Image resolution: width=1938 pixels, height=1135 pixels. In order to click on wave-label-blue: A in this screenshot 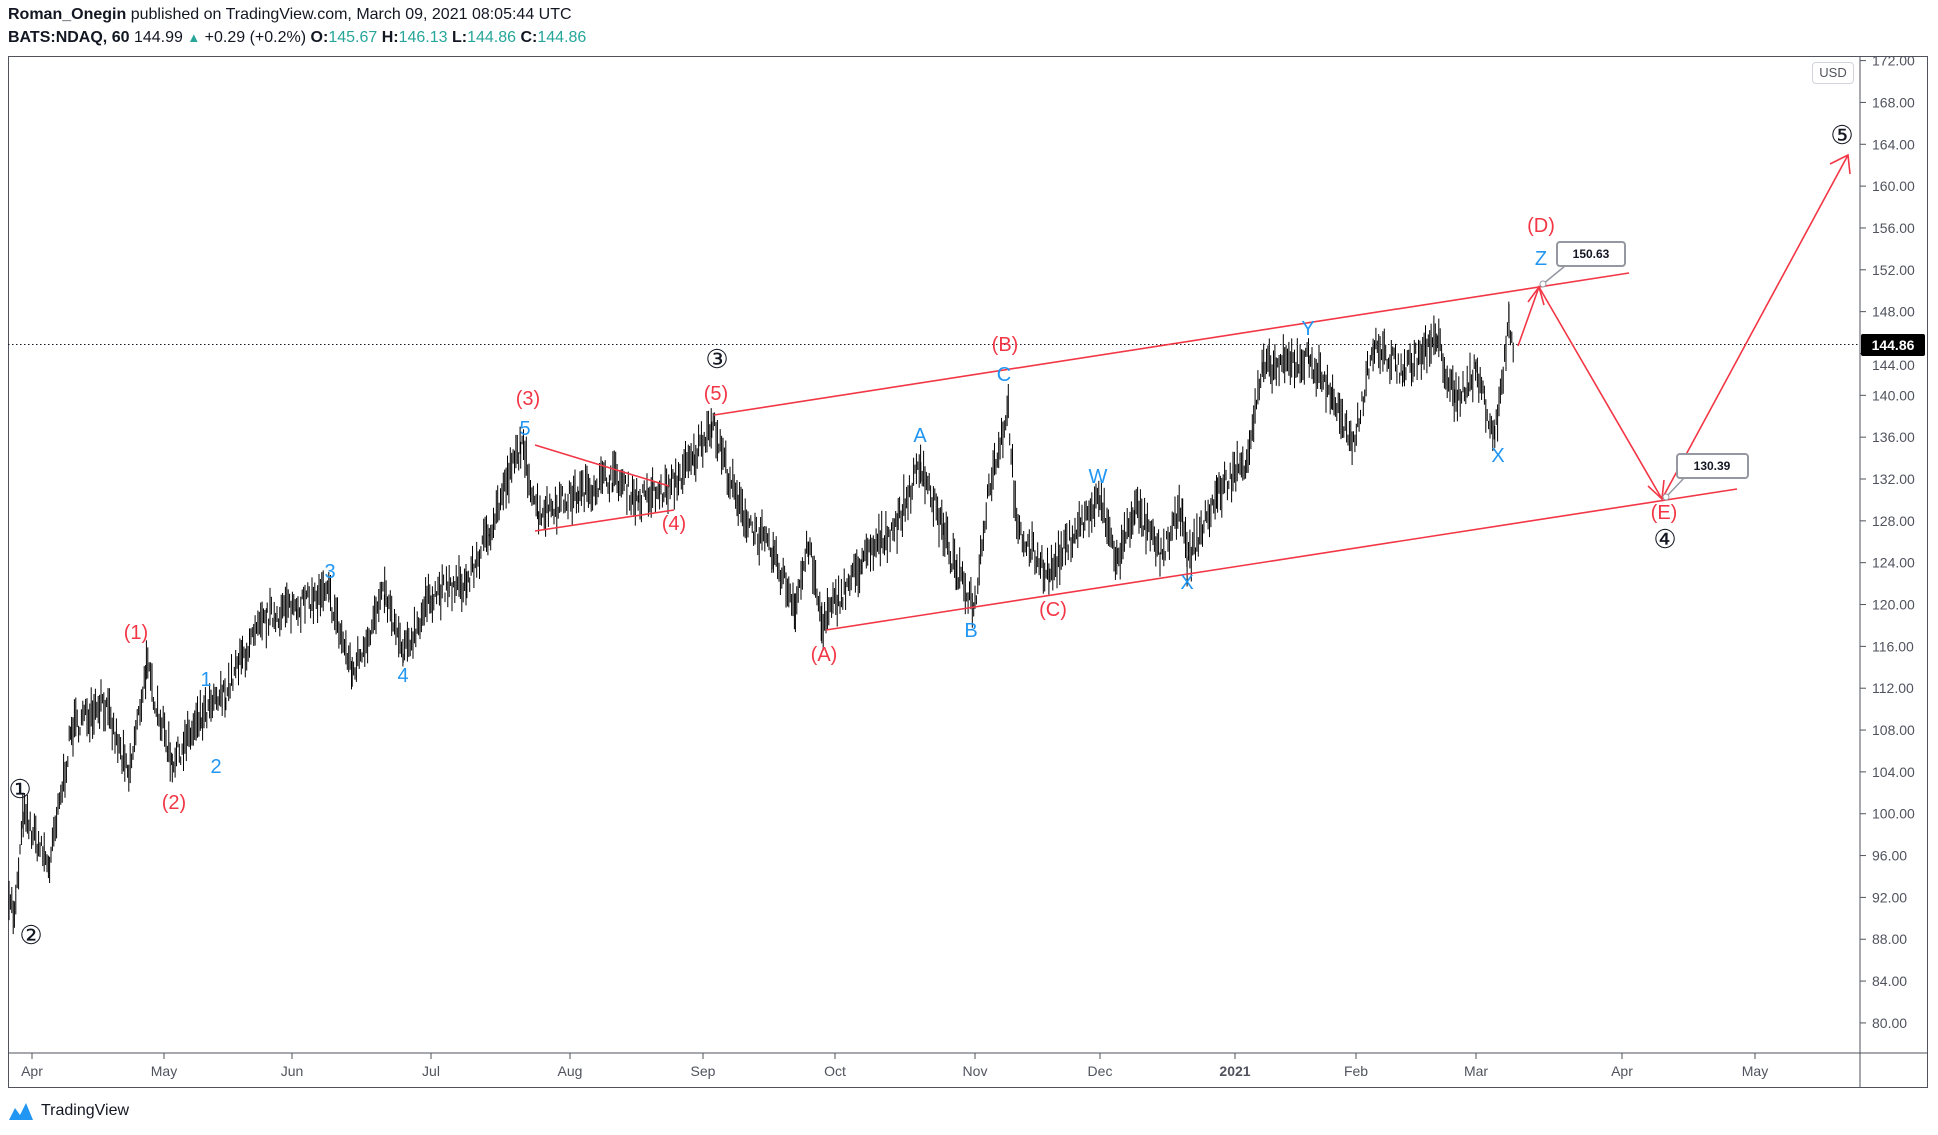, I will do `click(920, 436)`.